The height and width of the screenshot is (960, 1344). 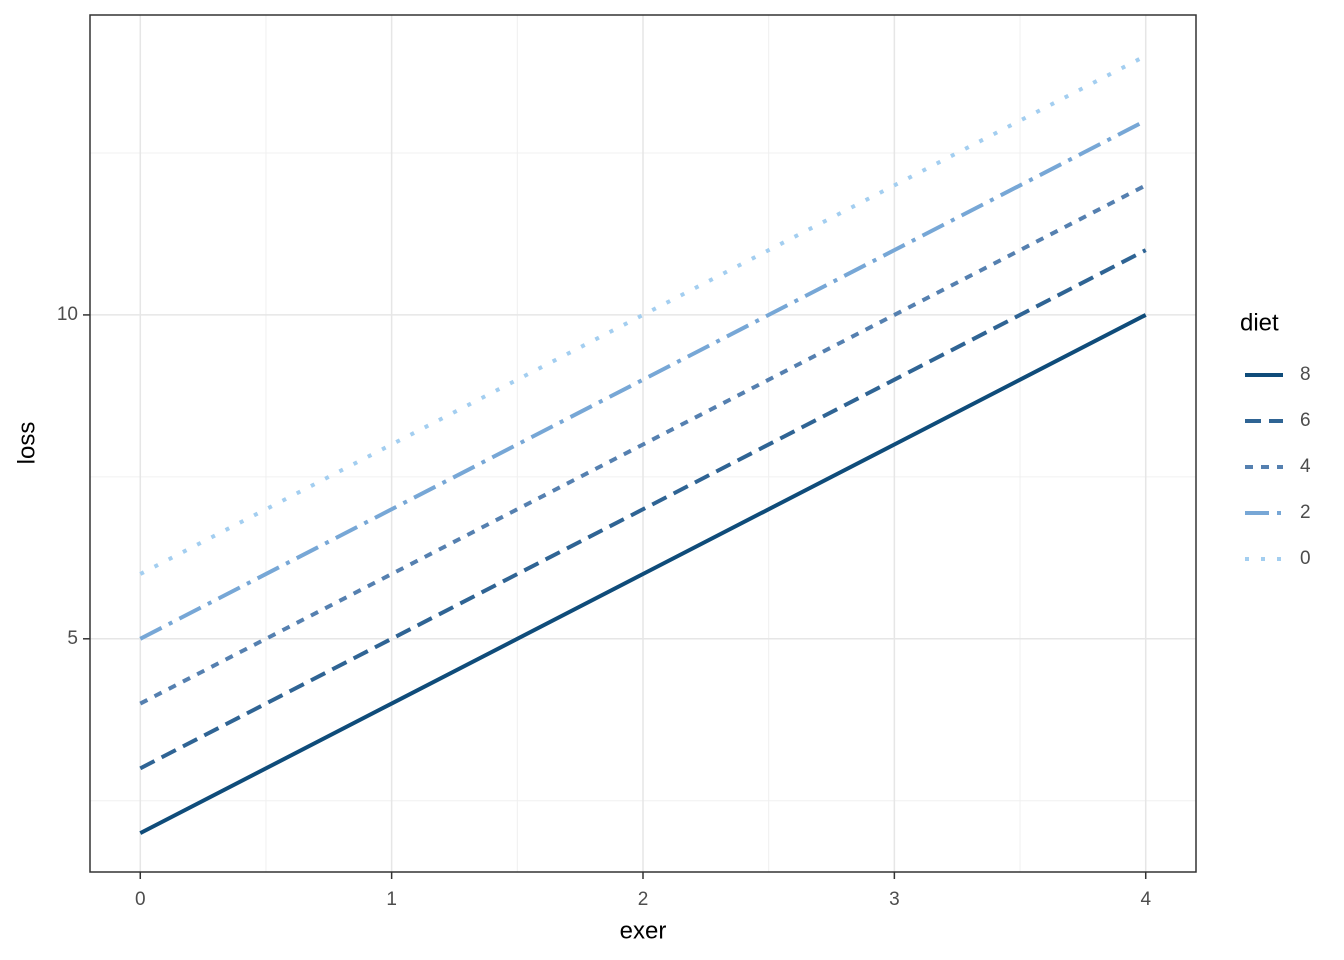 I want to click on x-tick-label: 2, so click(x=643, y=899).